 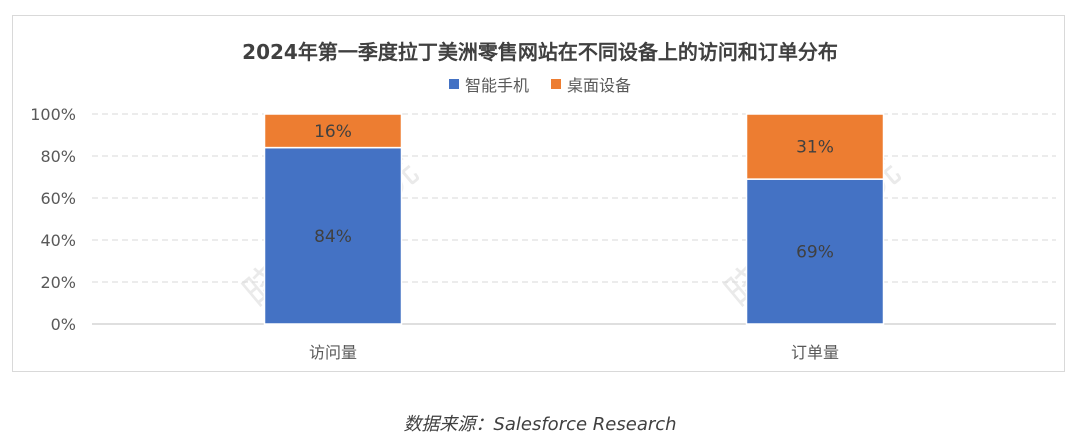 What do you see at coordinates (540, 52) in the screenshot?
I see `chart-title: 2024年第一季度拉丁美洲零售网站在不同设备上的访问和订单分布` at bounding box center [540, 52].